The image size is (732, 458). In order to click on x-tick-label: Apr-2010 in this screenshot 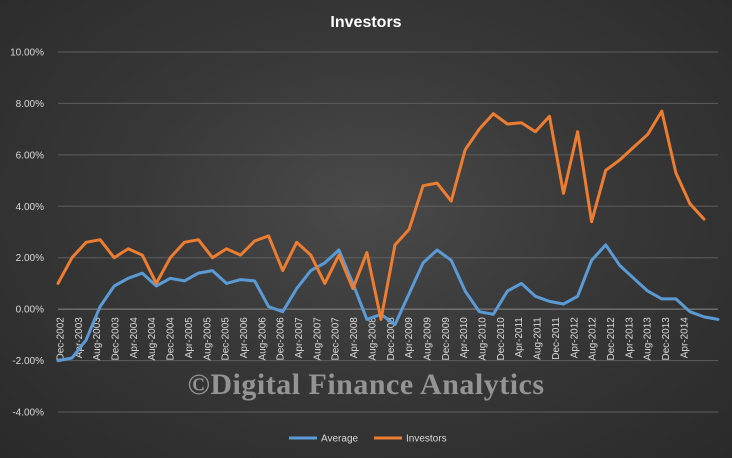, I will do `click(464, 338)`.